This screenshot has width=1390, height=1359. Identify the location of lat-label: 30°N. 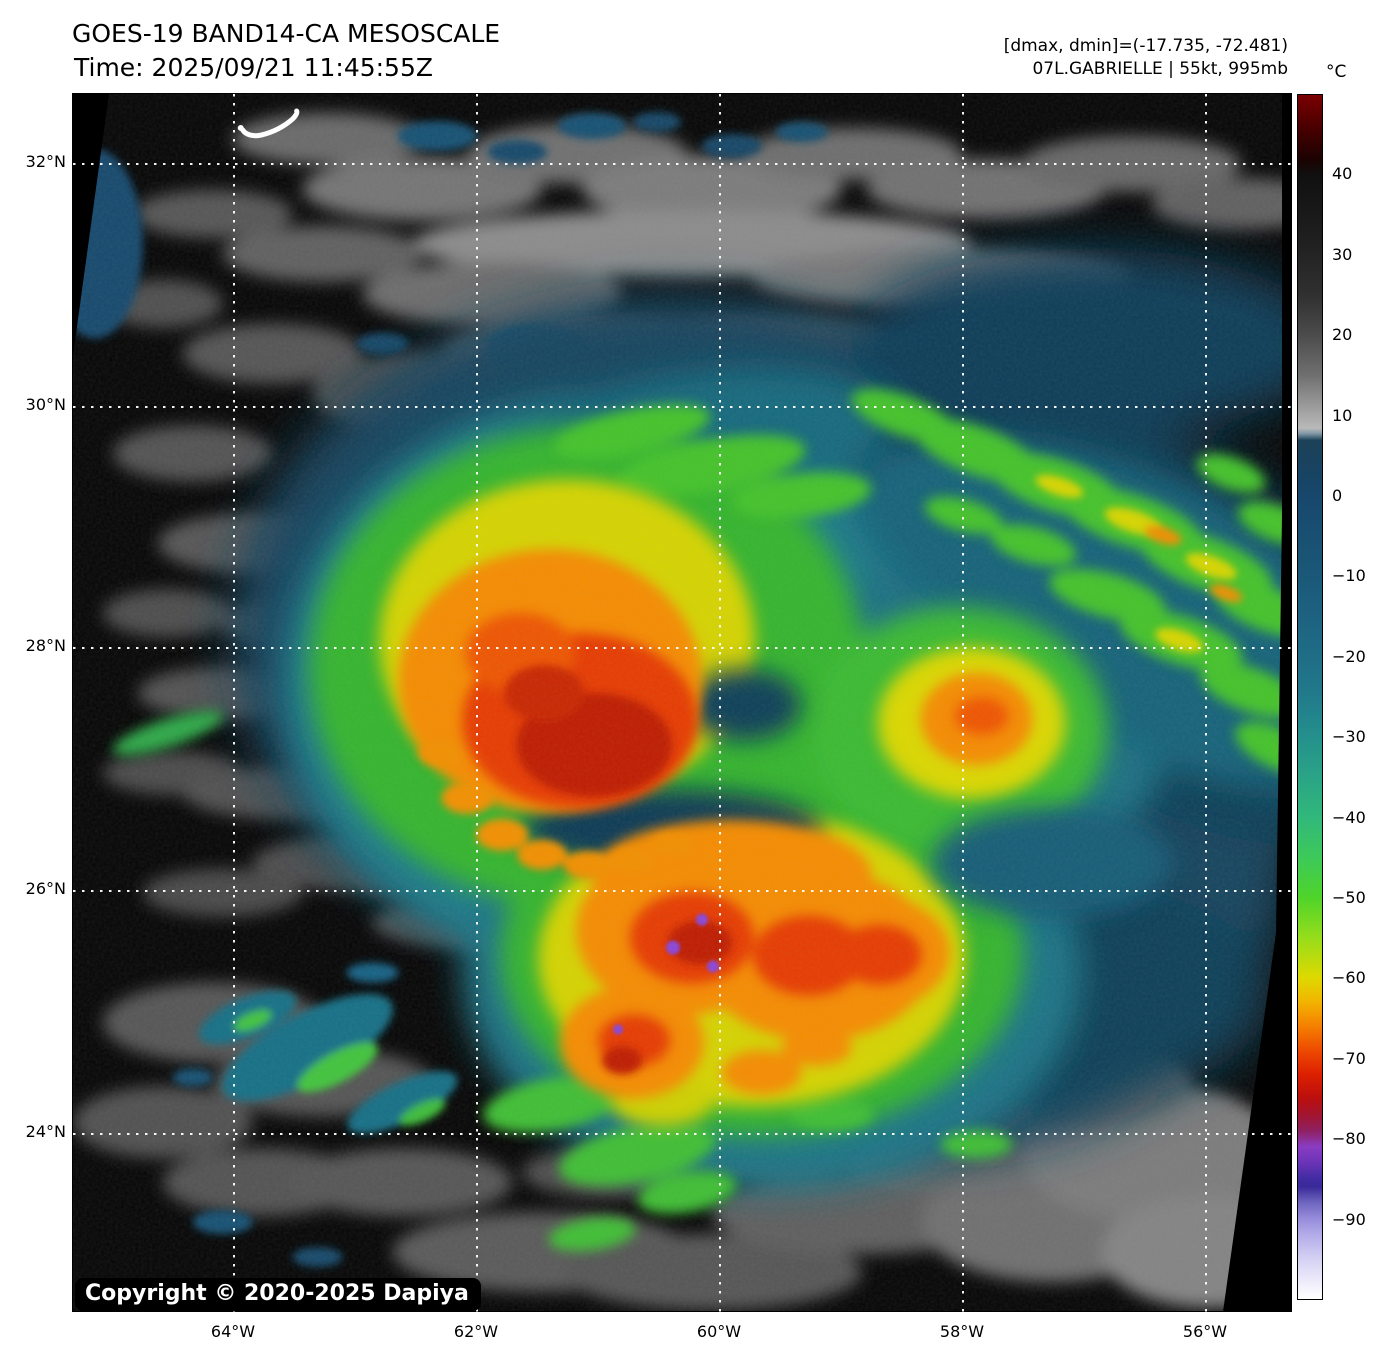
(45, 404).